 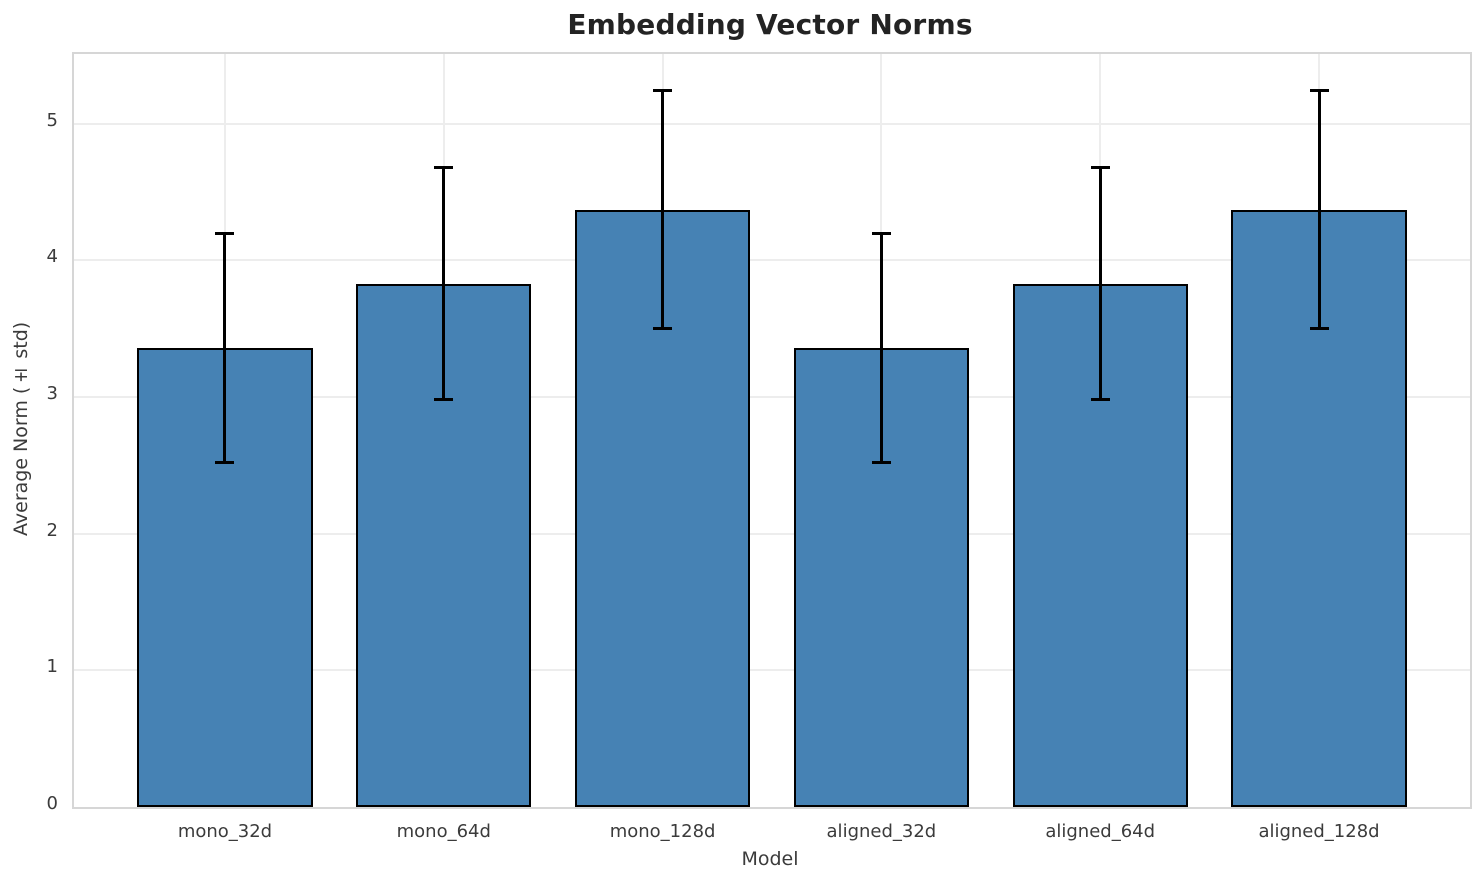 What do you see at coordinates (1100, 400) in the screenshot?
I see `errorbar-cap-bottom-aligned_64d` at bounding box center [1100, 400].